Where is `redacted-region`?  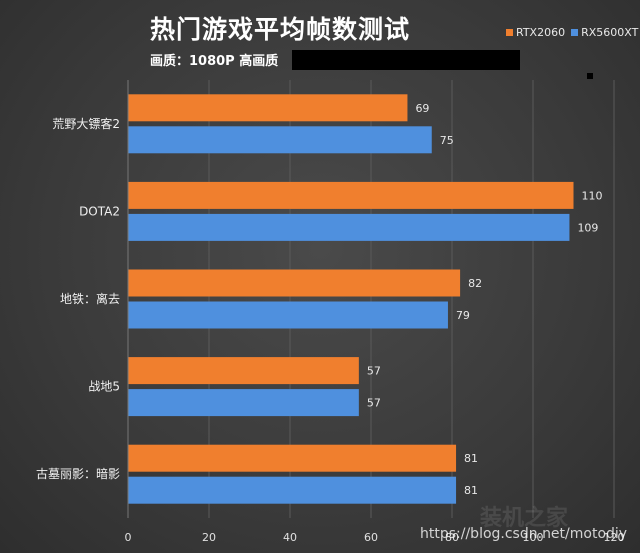
redacted-region is located at coordinates (406, 60).